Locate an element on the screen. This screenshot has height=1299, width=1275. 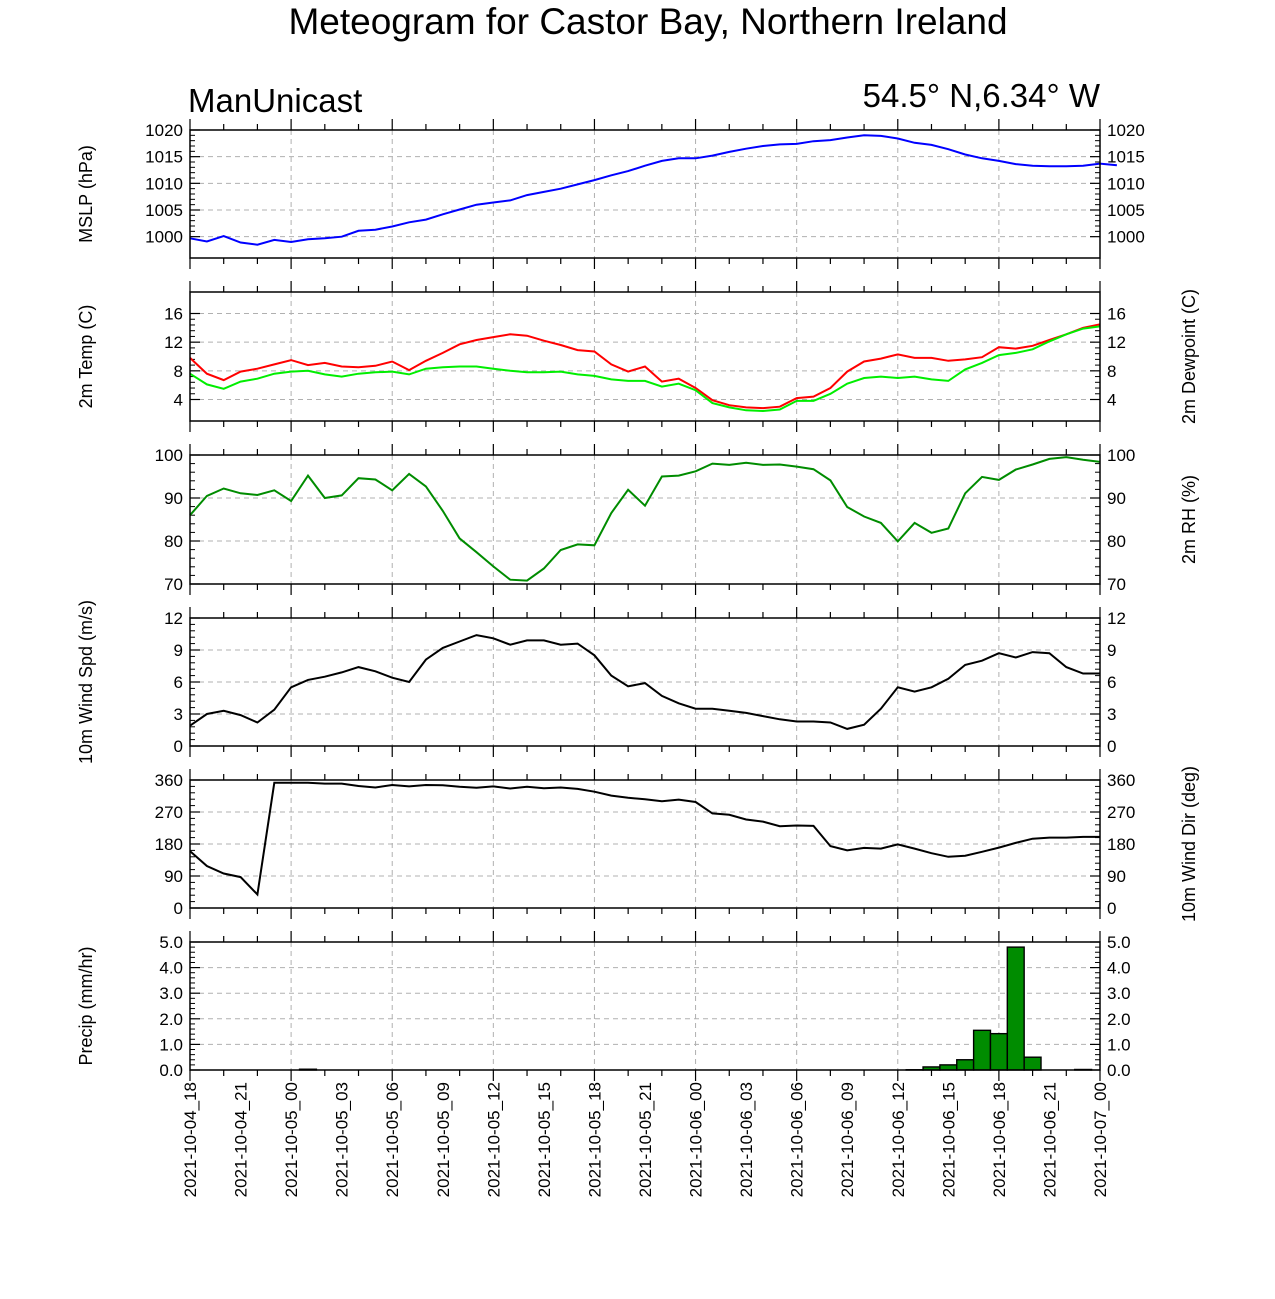
x-tick-label: 2021-10-05_00 is located at coordinates (291, 1139).